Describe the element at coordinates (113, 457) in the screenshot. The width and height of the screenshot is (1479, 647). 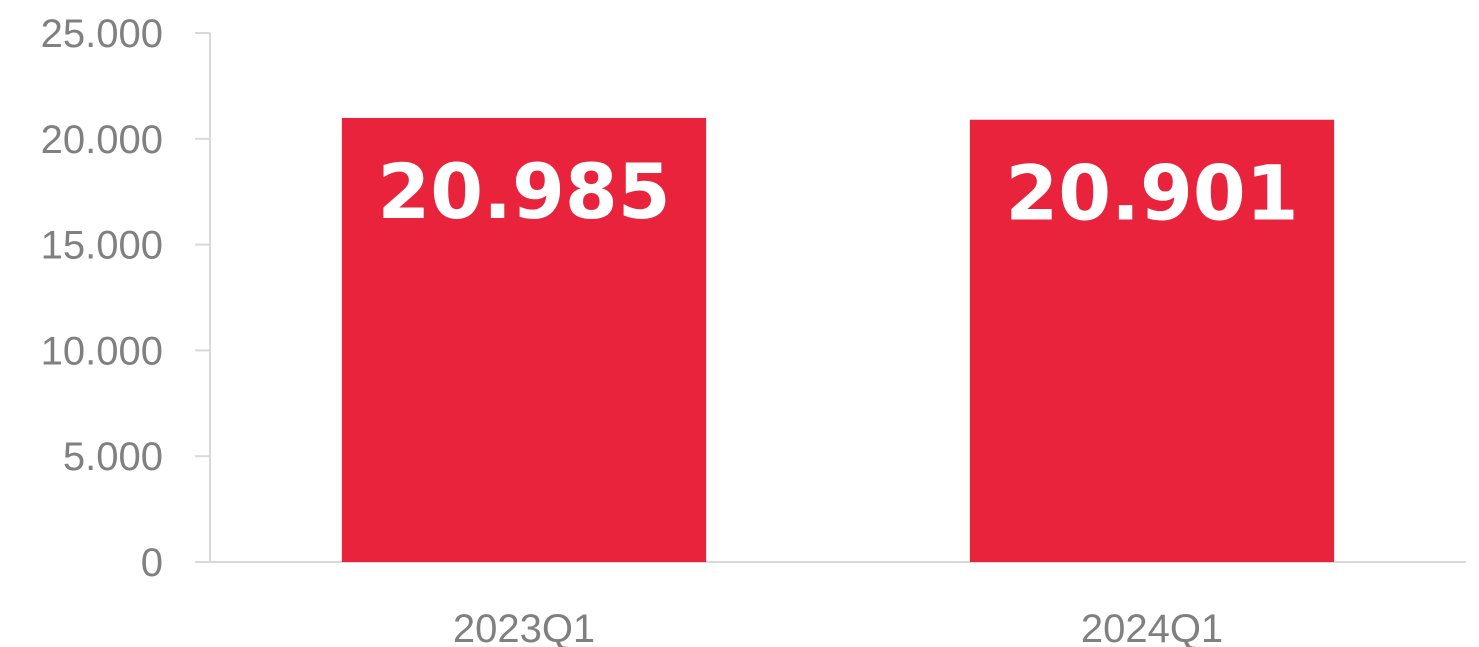
I see `y-tick-label: 5.000` at that location.